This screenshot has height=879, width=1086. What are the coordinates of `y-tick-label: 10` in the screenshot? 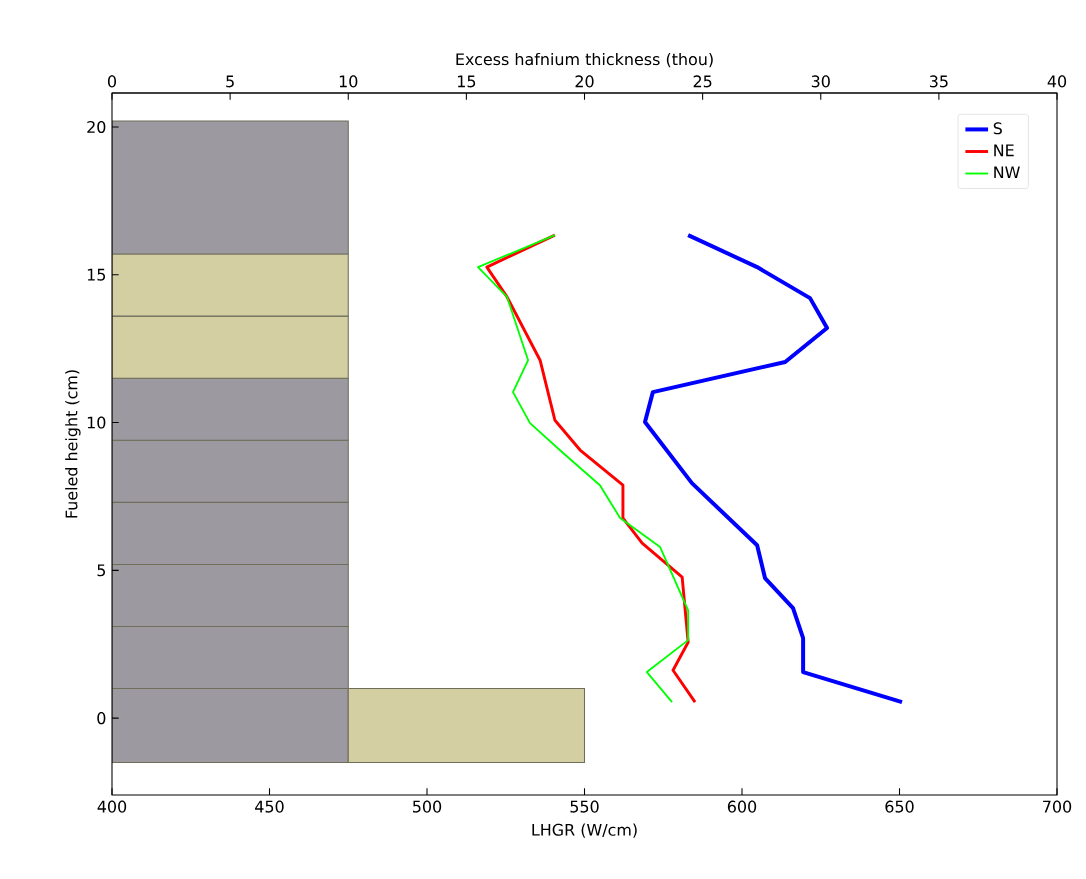 It's located at (96, 422).